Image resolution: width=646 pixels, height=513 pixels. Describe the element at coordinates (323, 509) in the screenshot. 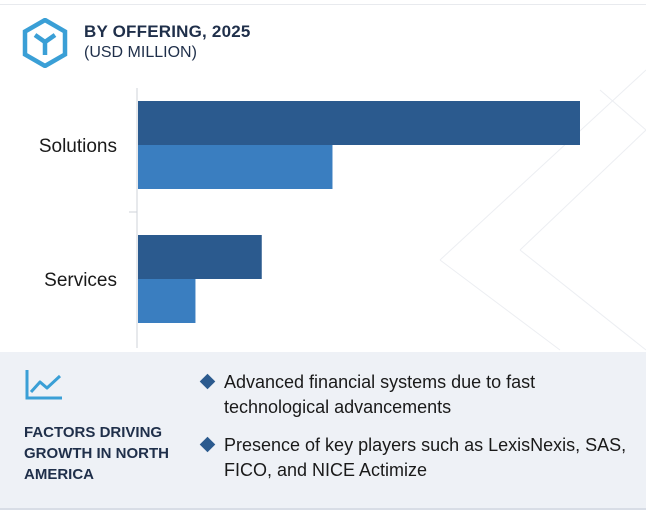

I see `bottom-divider` at that location.